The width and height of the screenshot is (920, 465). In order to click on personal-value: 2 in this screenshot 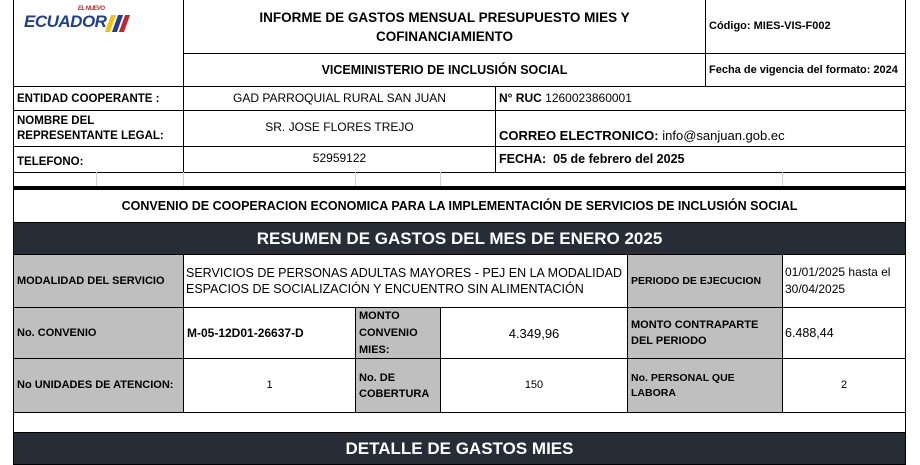, I will do `click(844, 385)`.